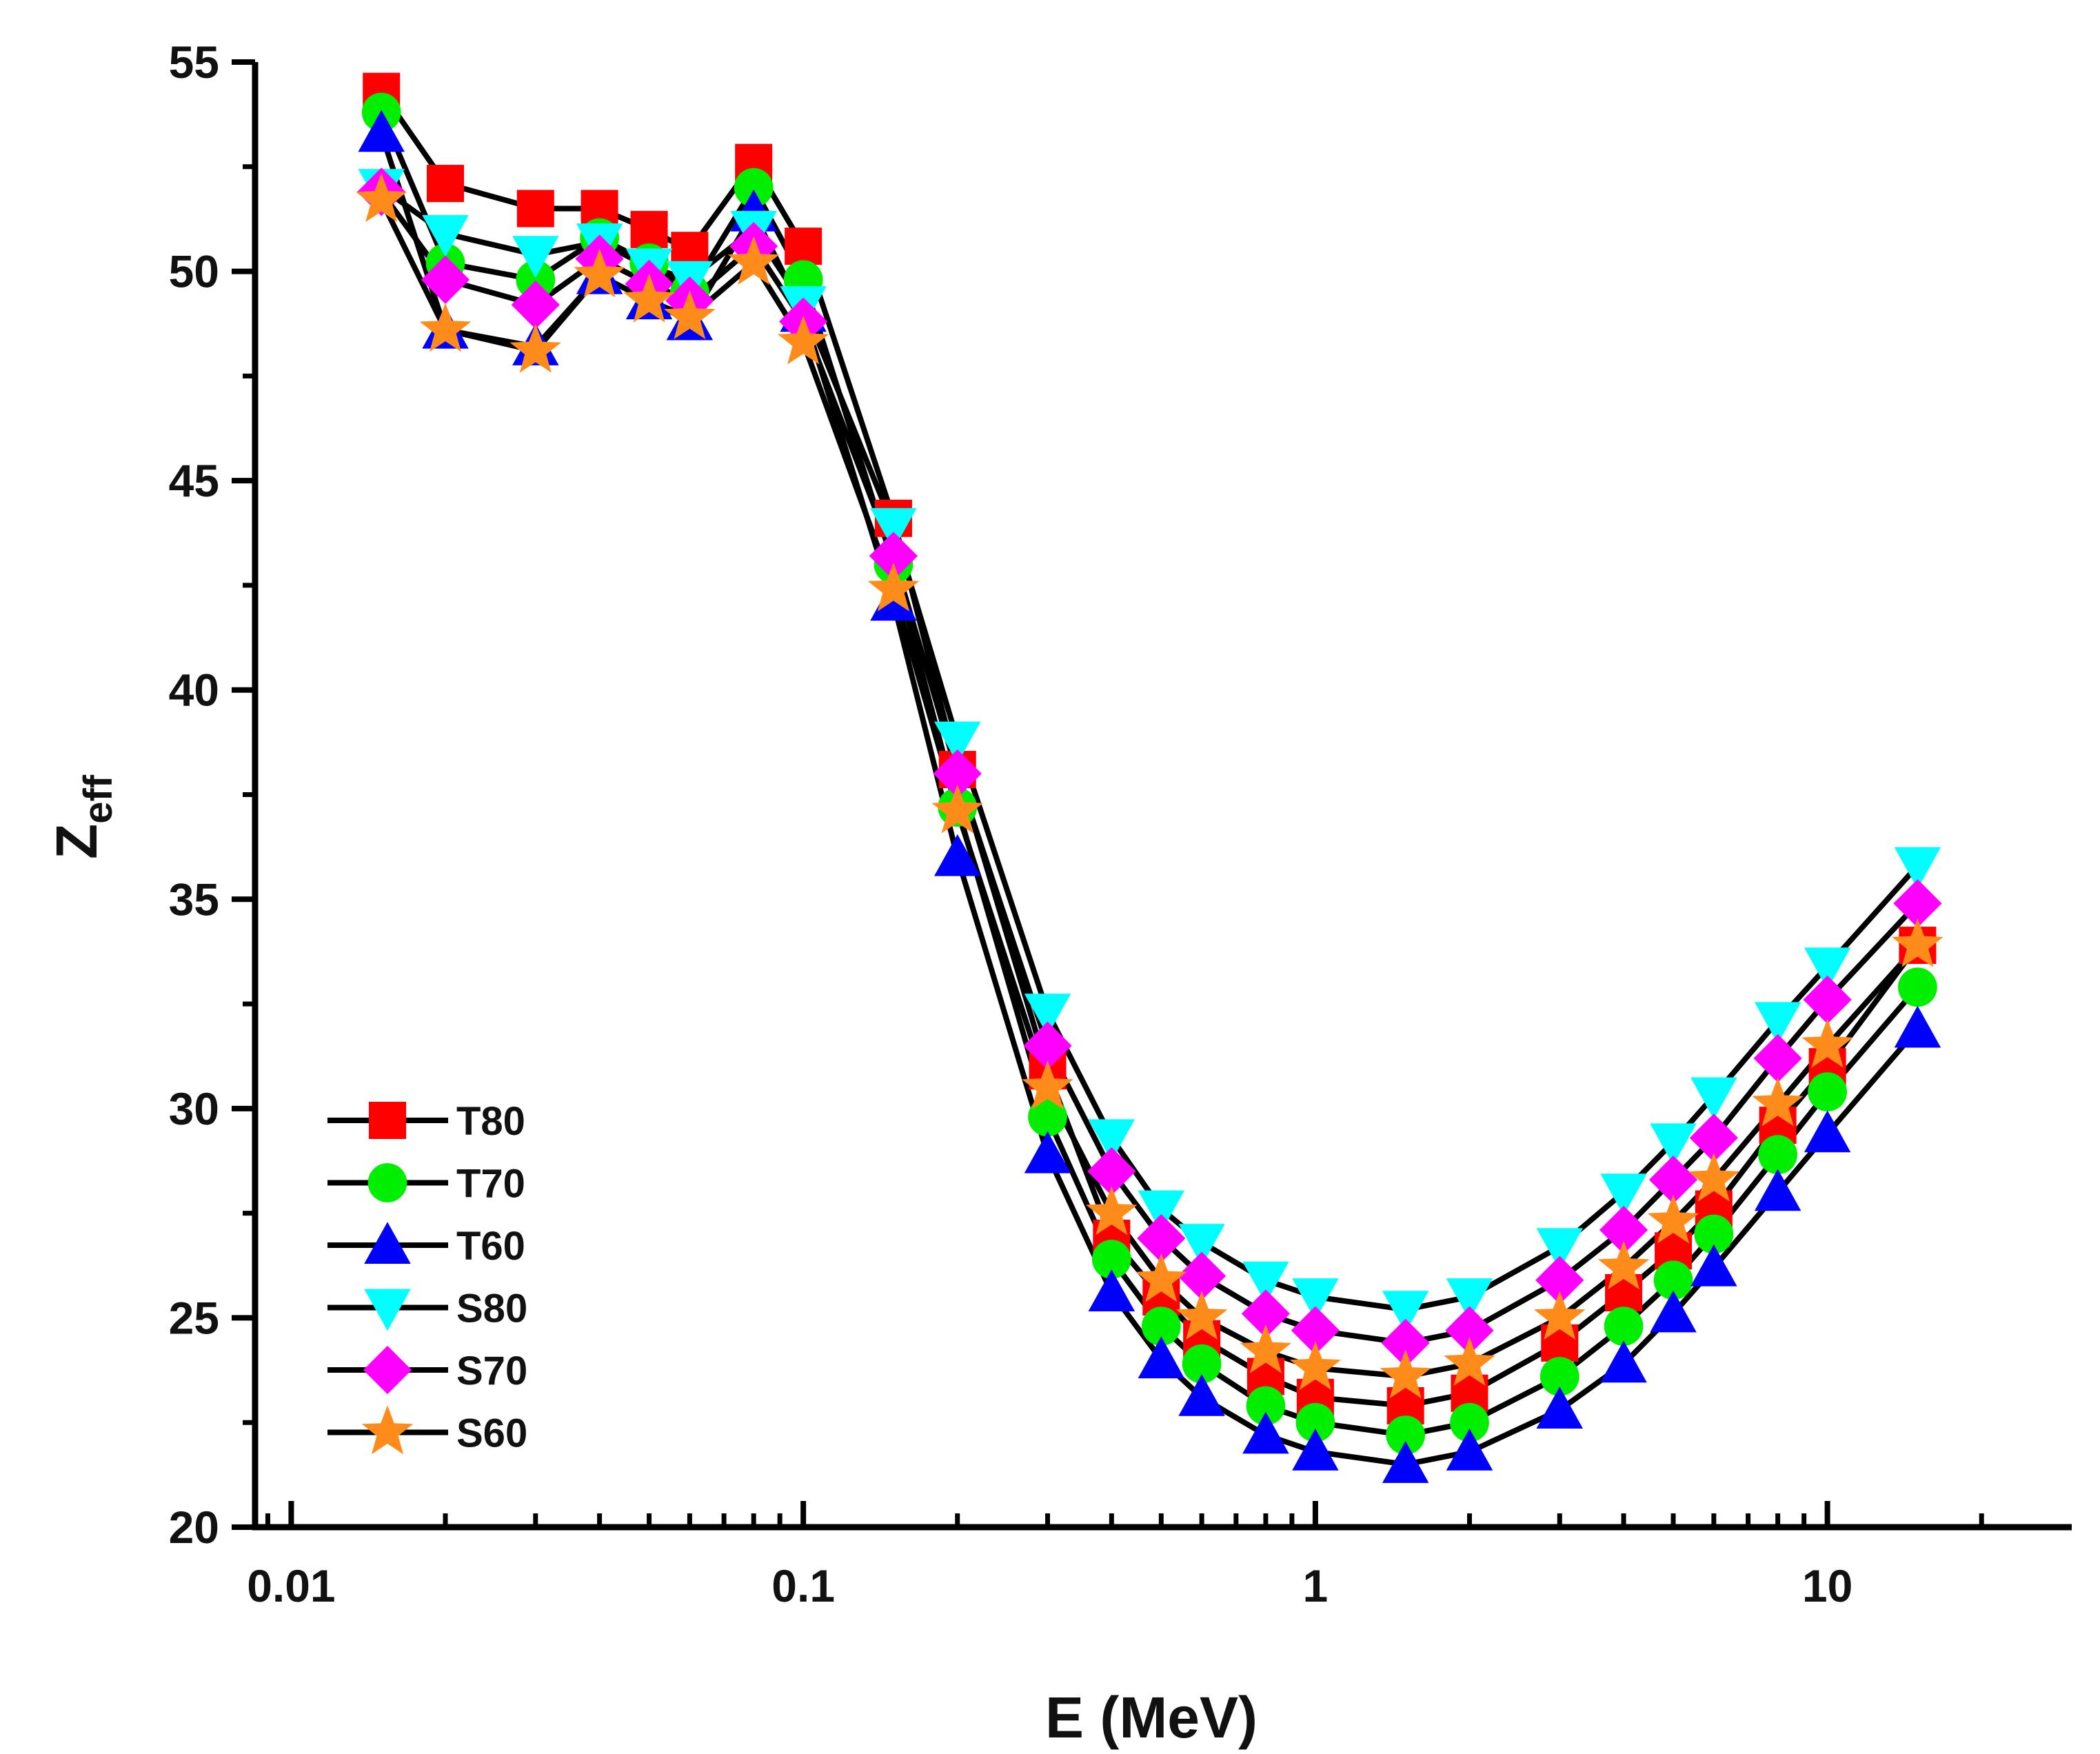  What do you see at coordinates (426, 1245) in the screenshot?
I see `legend-item-t60: T60` at bounding box center [426, 1245].